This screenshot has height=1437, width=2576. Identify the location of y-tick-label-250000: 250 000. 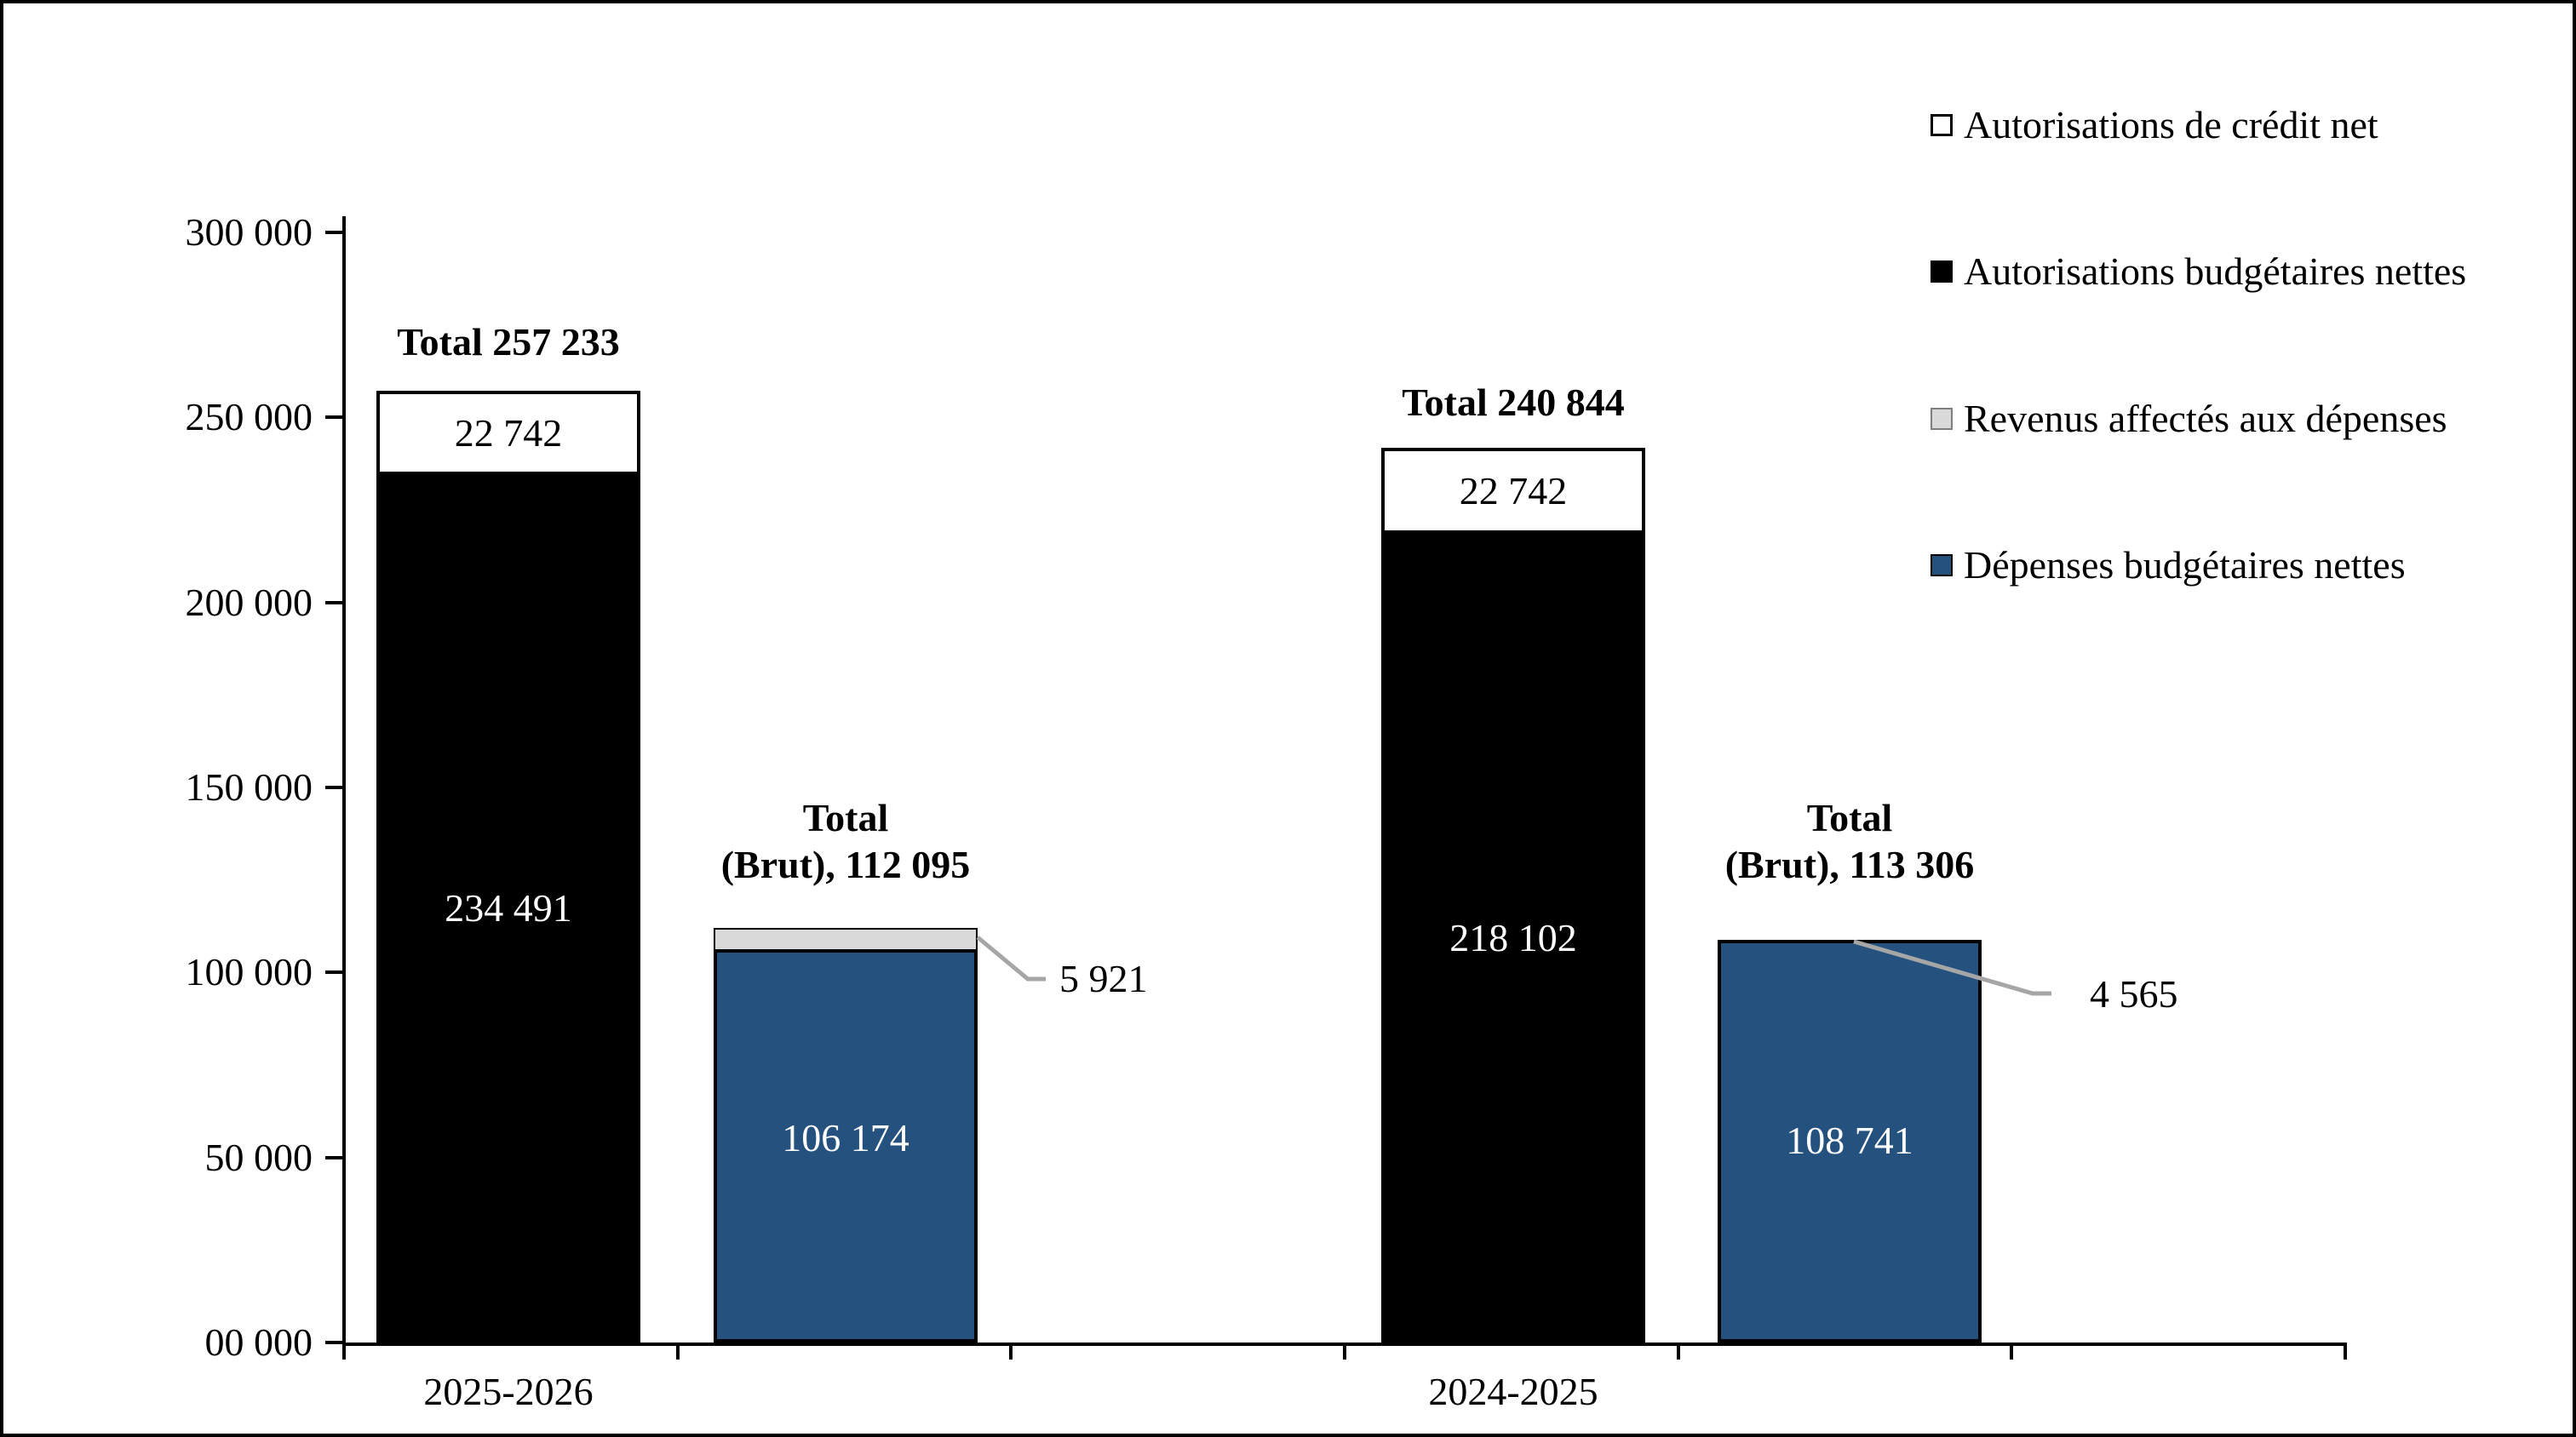
(249, 416).